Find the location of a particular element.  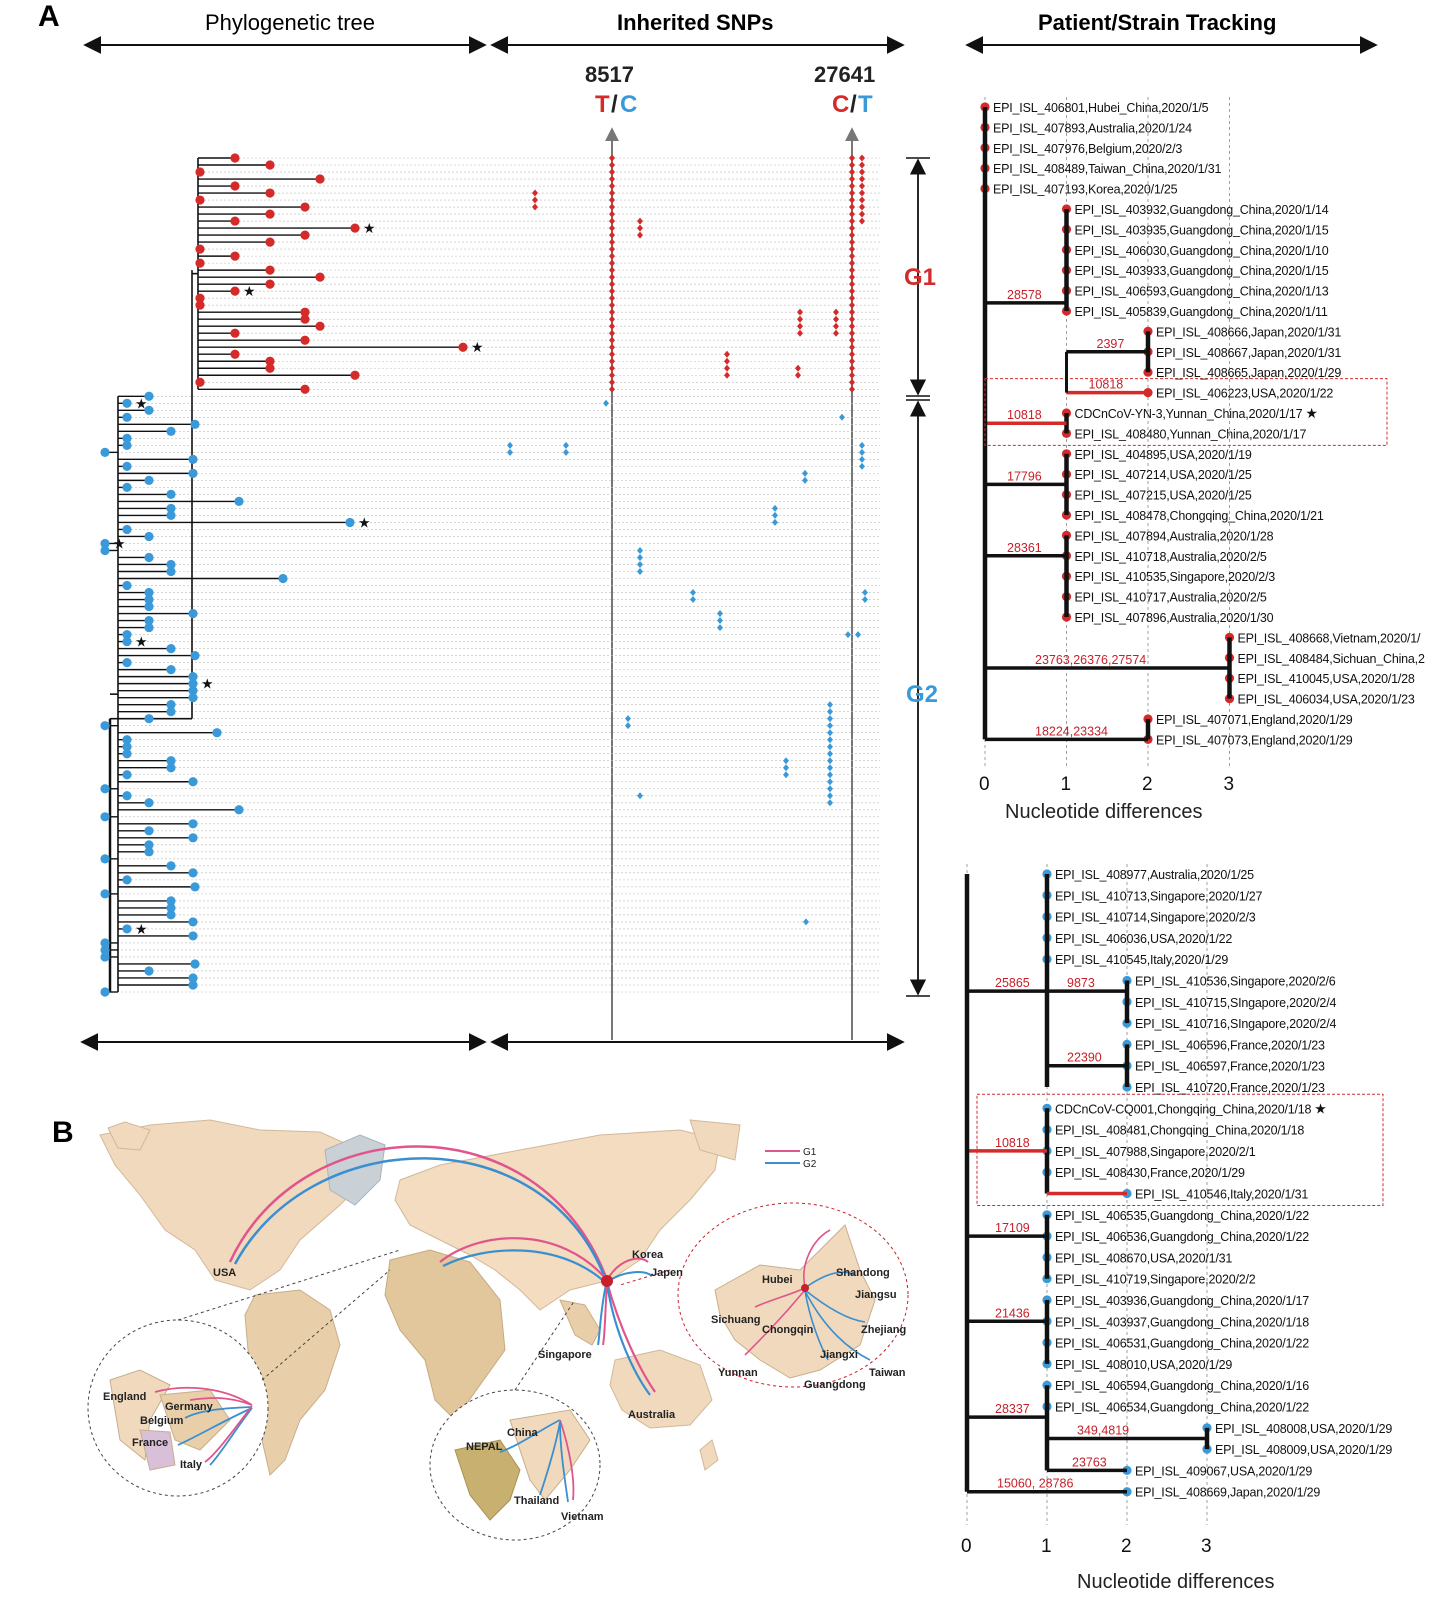

mutation-label: 2397 is located at coordinates (1111, 344).